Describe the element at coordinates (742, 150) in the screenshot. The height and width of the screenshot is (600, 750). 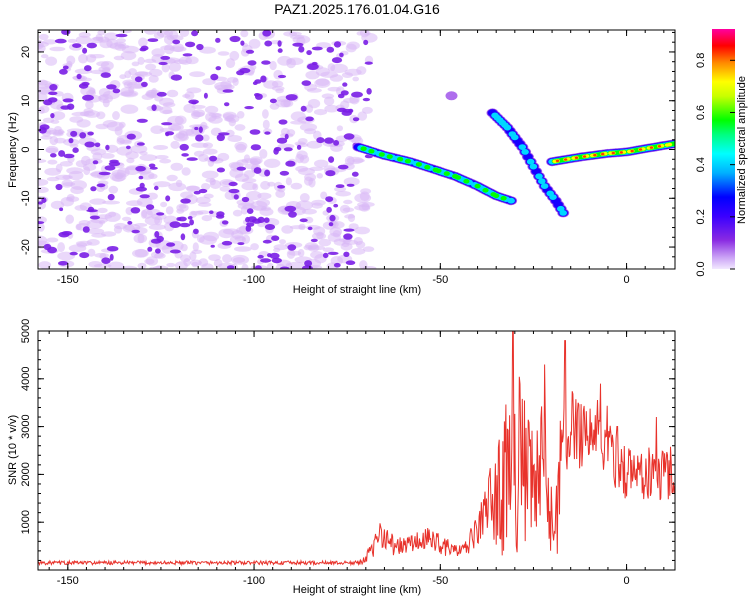
I see `colorbar-label: Normalized spectral amplitude` at that location.